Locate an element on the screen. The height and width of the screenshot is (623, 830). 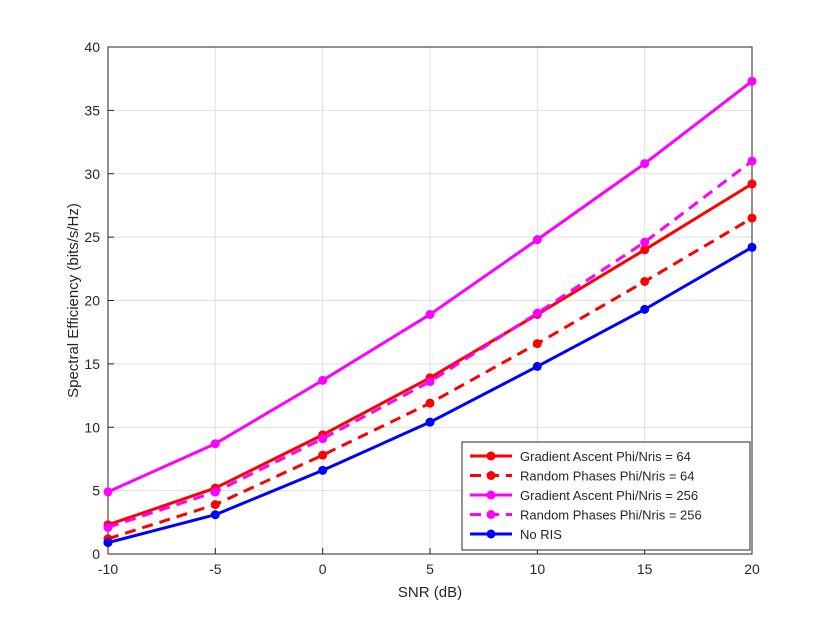
x-tick-label: 20 is located at coordinates (752, 569).